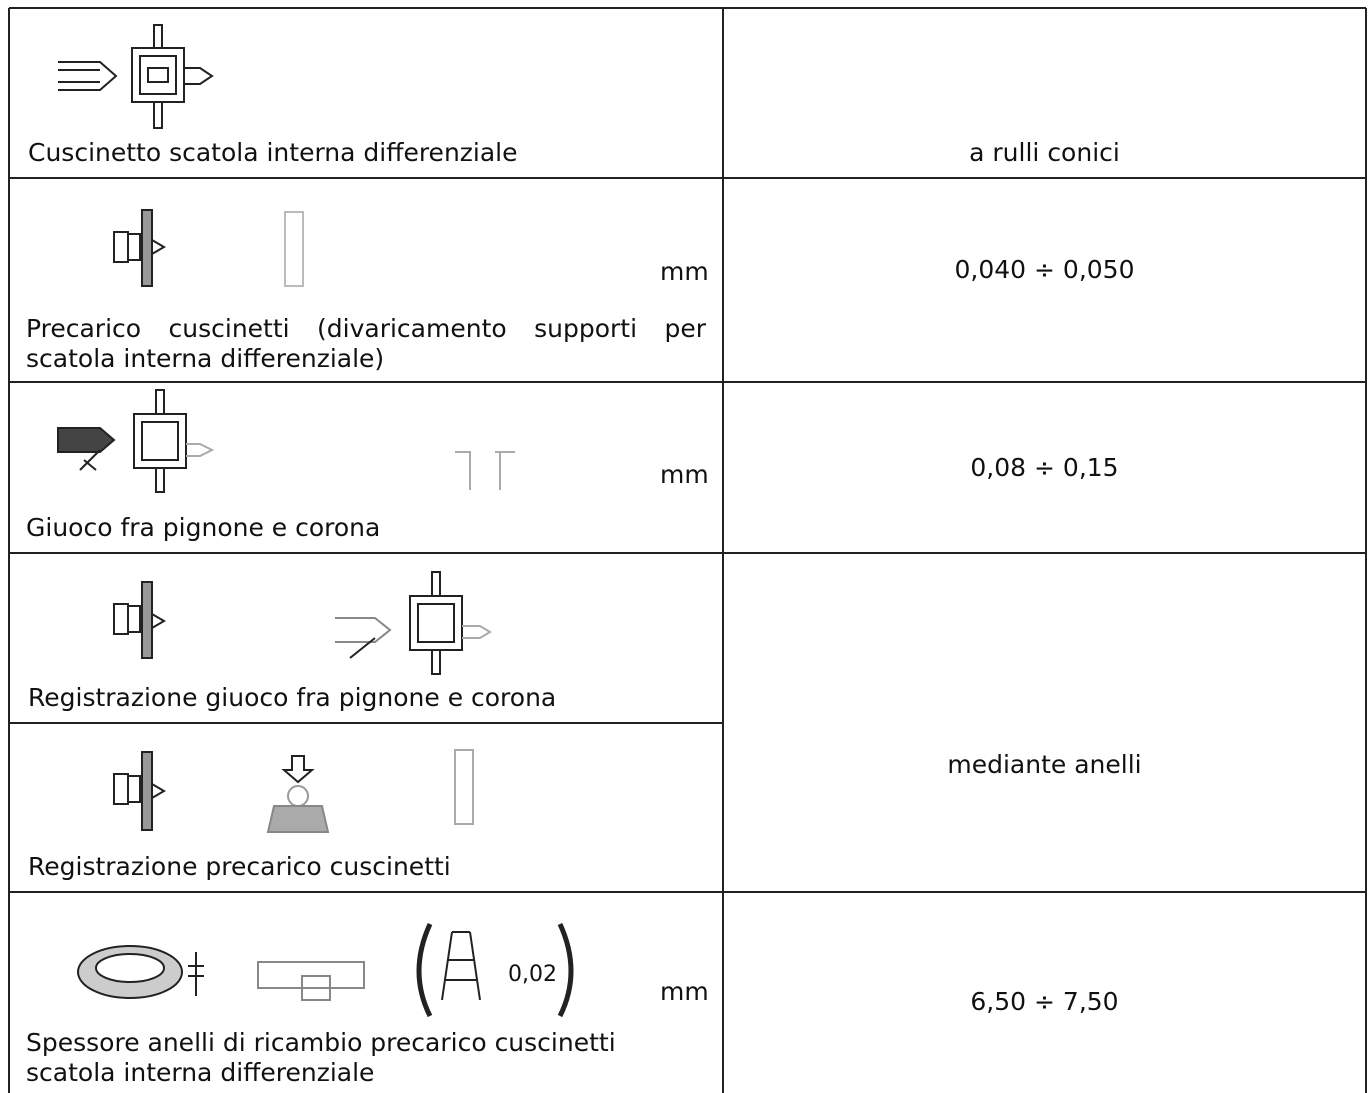 This screenshot has height=1093, width=1368. I want to click on row-description: Cuscinetto scatola interna differenziale, so click(273, 152).